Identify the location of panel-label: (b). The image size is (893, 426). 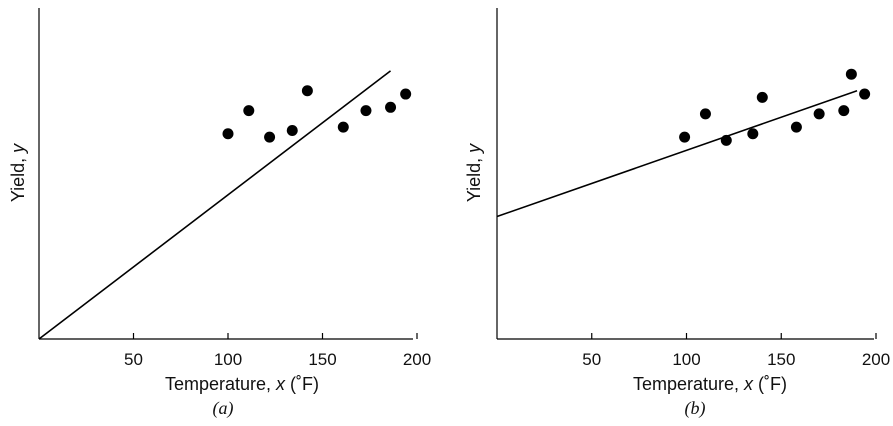
(695, 408).